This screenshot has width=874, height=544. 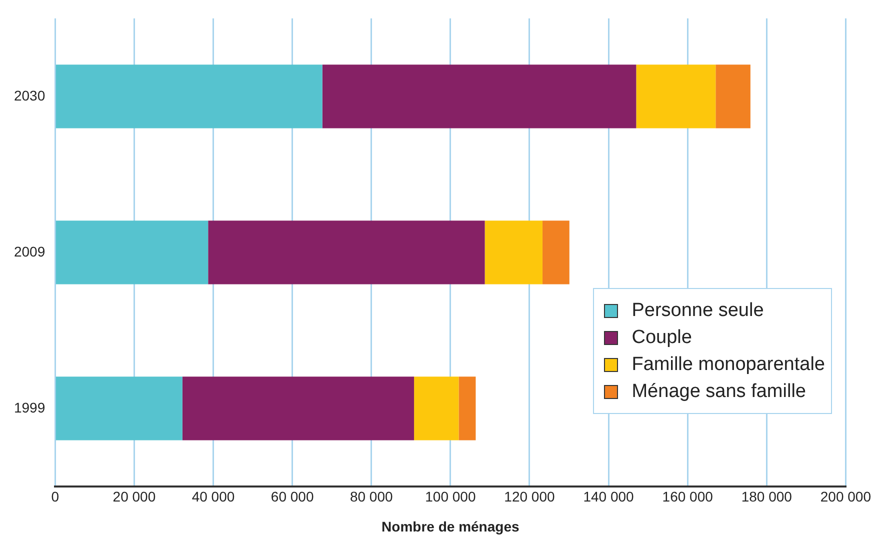 What do you see at coordinates (698, 311) in the screenshot?
I see `legend-label: Personne seule` at bounding box center [698, 311].